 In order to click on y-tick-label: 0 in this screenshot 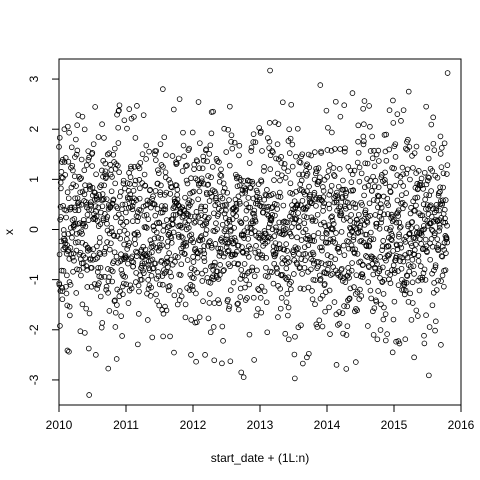, I will do `click(34, 229)`.